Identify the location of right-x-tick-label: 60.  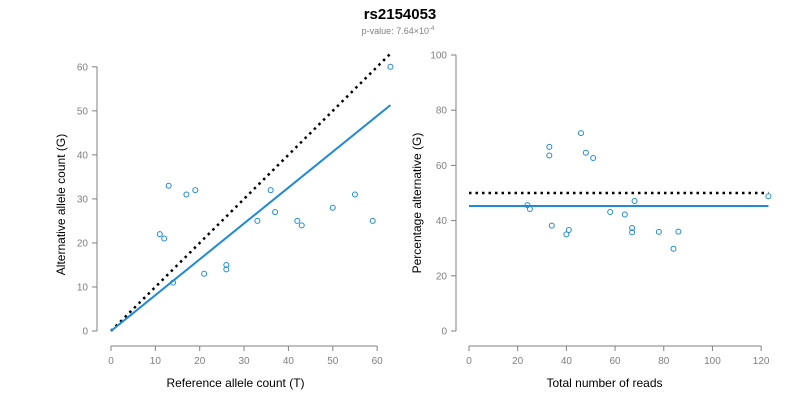
(616, 361).